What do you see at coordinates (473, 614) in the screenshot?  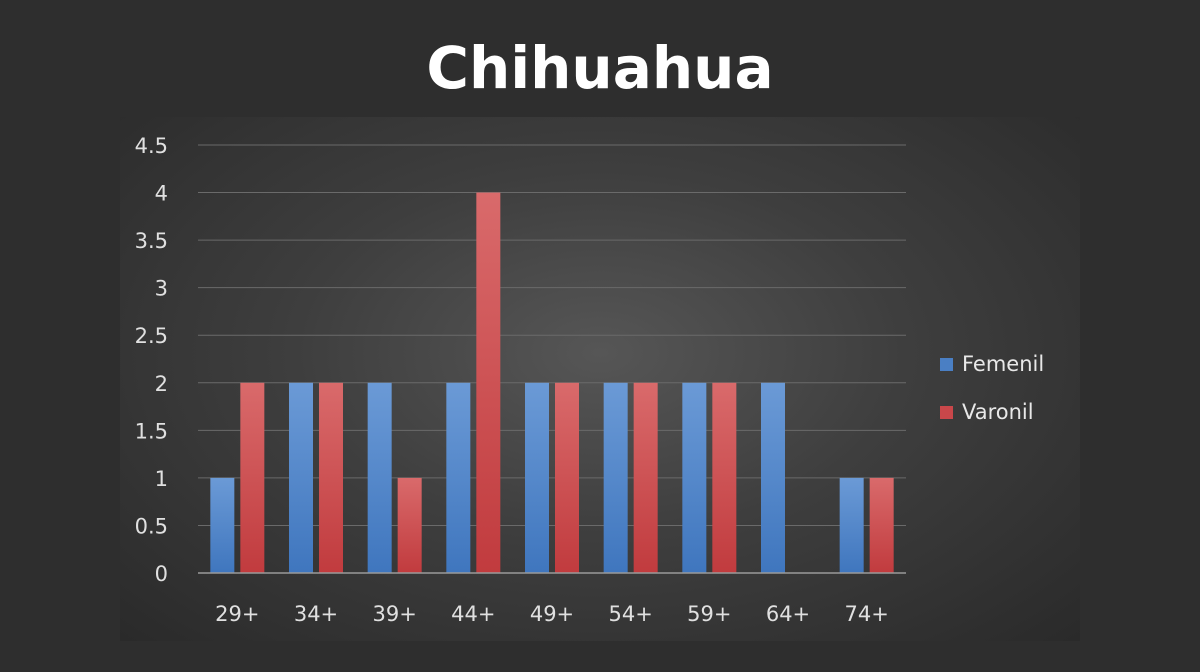 I see `x-tick-label: 44+` at bounding box center [473, 614].